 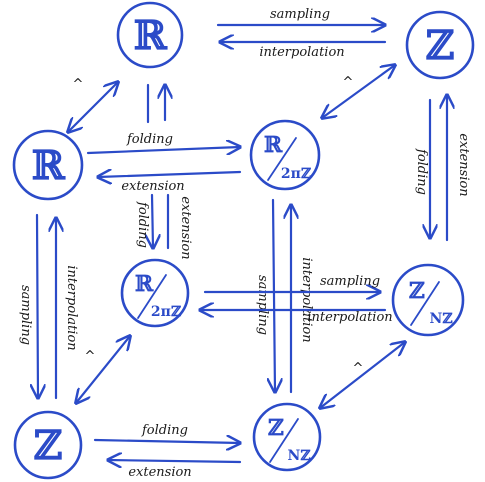 I want to click on label-right-interpolation: interpolation, so click(x=349, y=317).